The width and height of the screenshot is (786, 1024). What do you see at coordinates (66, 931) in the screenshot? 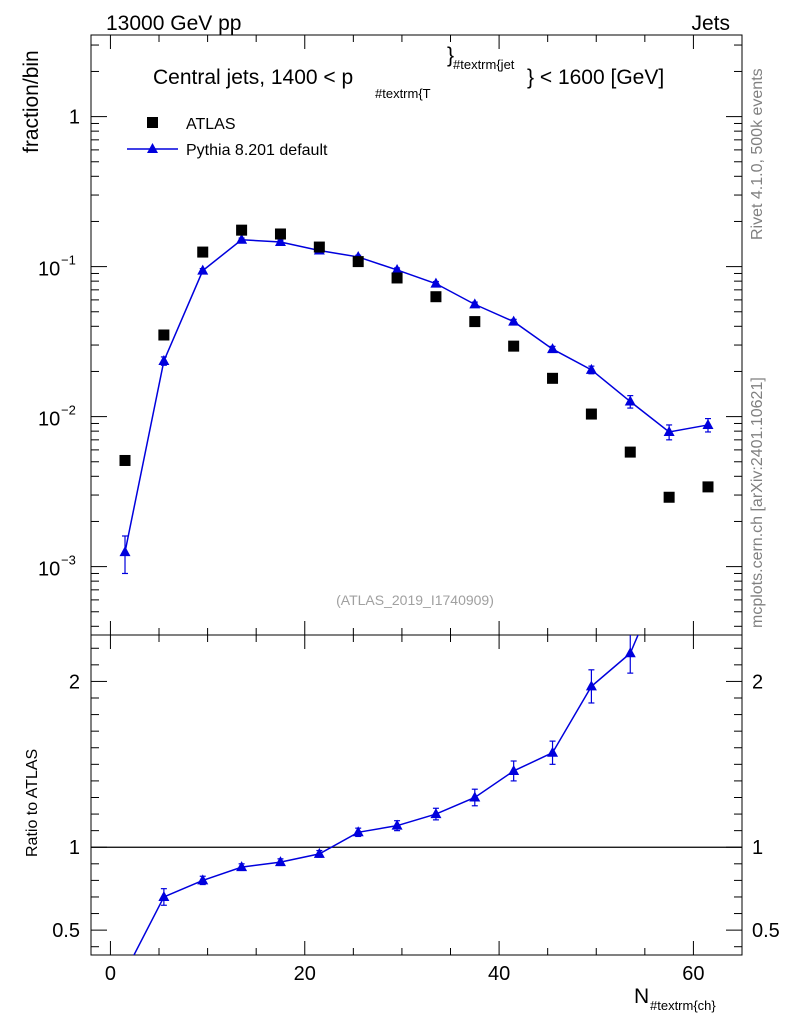
I see `ratio-ytick-label-left: 0.5` at bounding box center [66, 931].